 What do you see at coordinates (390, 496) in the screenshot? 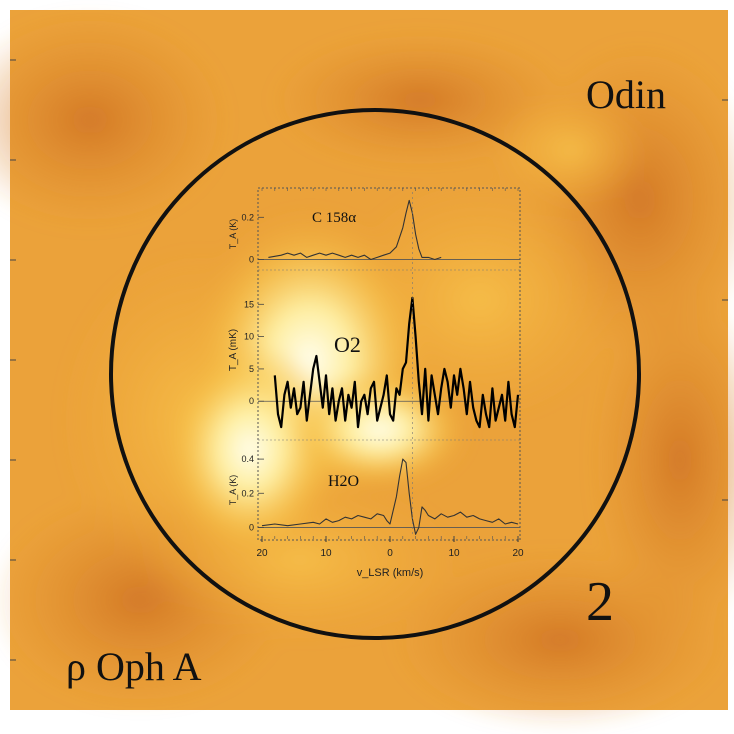
I see `series-line-h2o` at bounding box center [390, 496].